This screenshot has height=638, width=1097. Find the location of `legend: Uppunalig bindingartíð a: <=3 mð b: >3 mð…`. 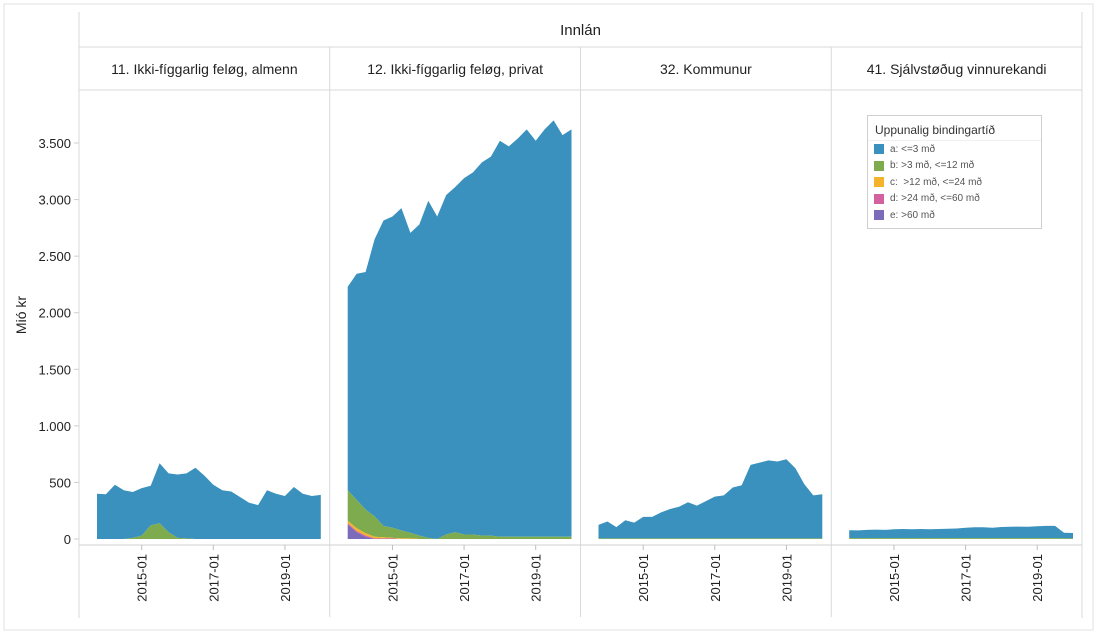

legend: Uppunalig bindingartíð a: <=3 mð b: >3 mð… is located at coordinates (954, 172).